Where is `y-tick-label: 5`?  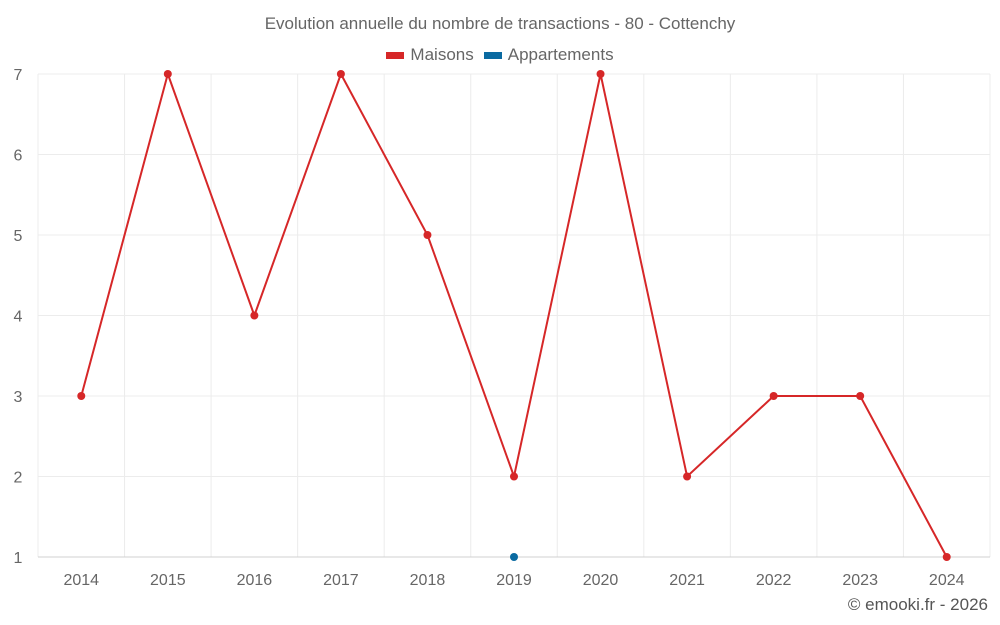 y-tick-label: 5 is located at coordinates (18, 236).